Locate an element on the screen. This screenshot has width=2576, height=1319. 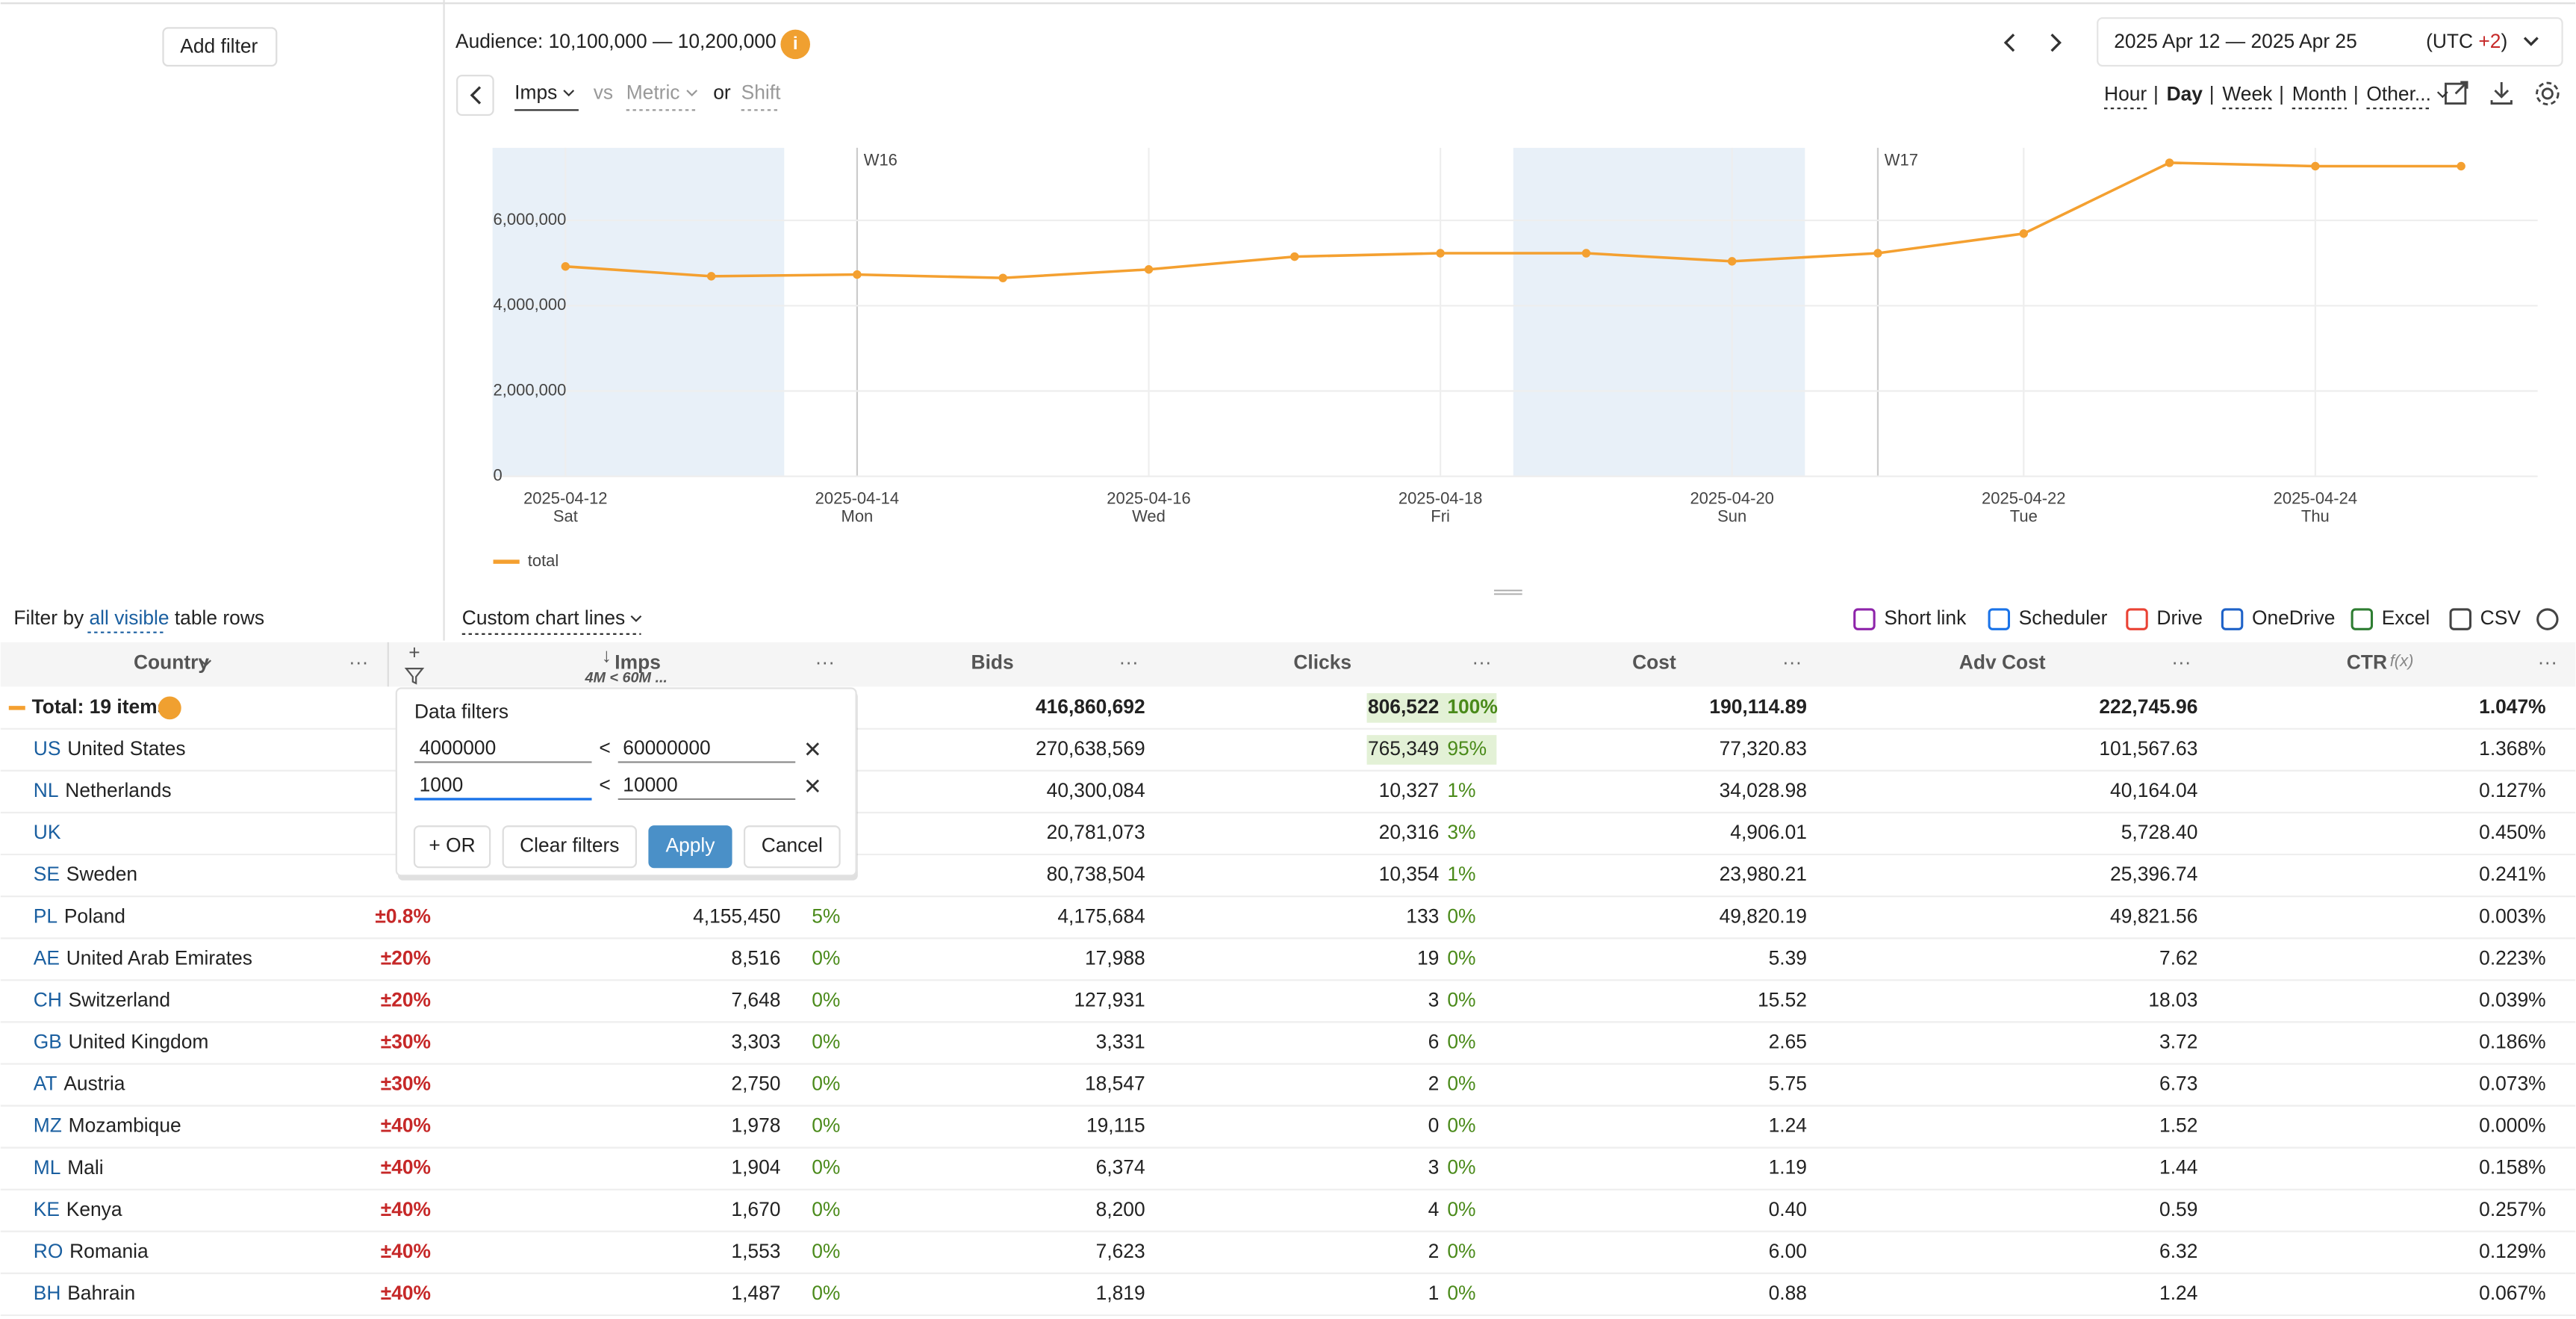
x-tick-weekday: Tue is located at coordinates (2024, 516).